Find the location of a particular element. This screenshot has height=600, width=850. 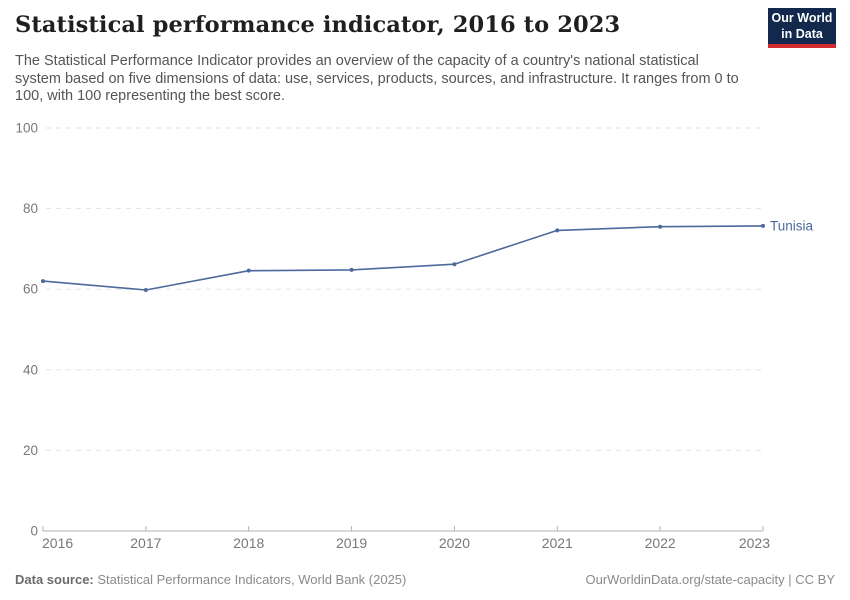

series-line-tunisia is located at coordinates (403, 258).